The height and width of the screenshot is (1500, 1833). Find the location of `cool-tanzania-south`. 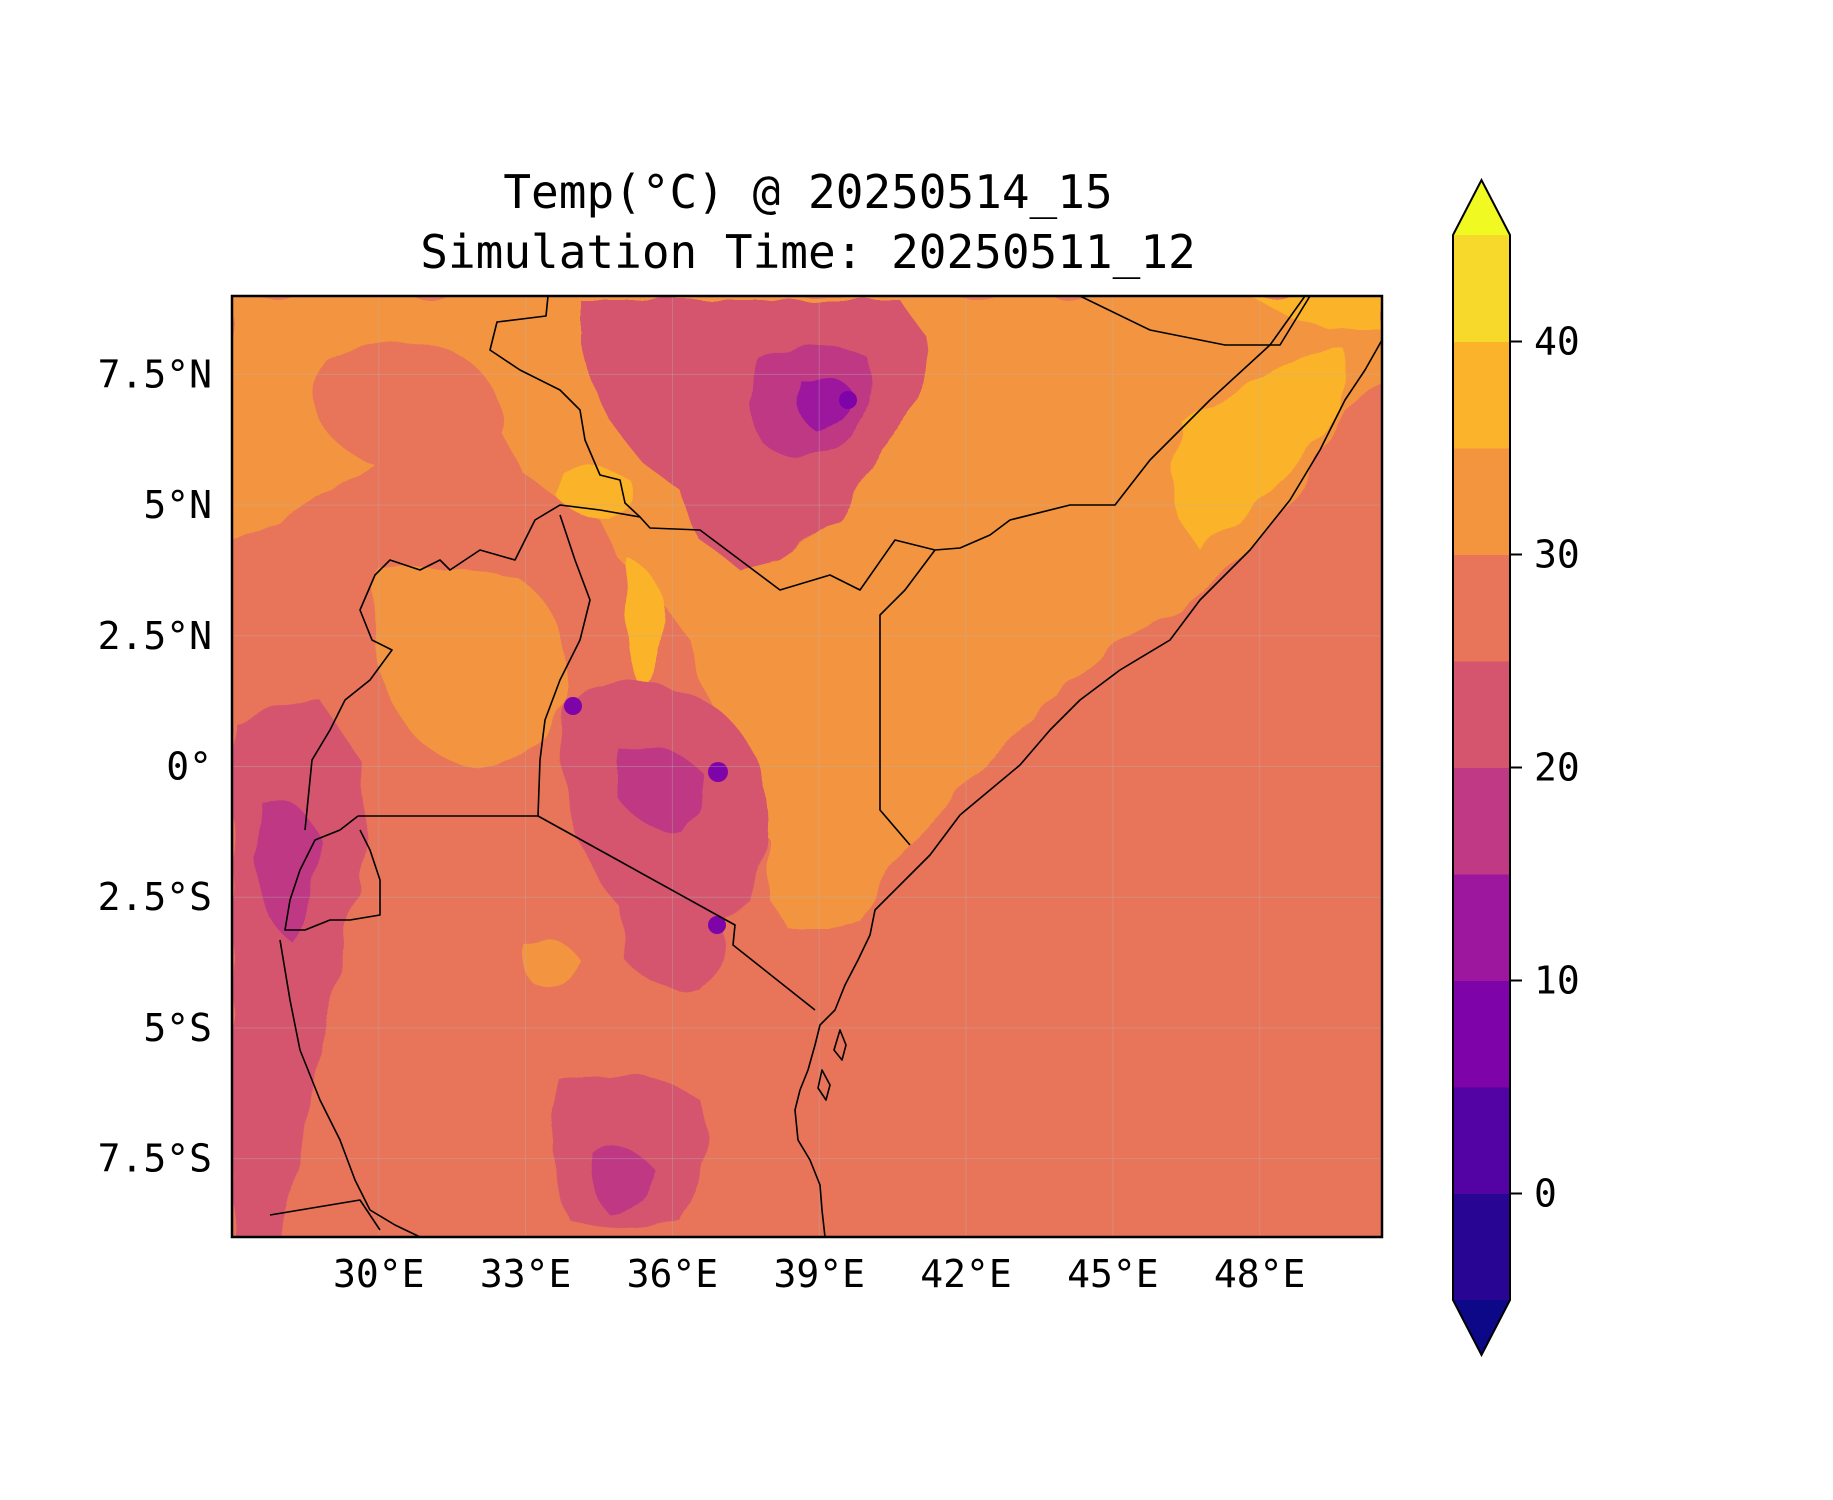

cool-tanzania-south is located at coordinates (629, 1151).